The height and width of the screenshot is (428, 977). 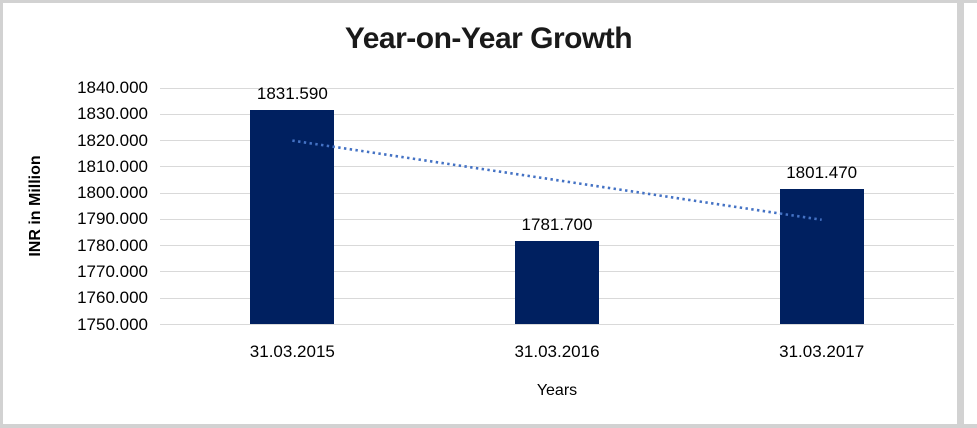 I want to click on x-category-label: 31.03.2017, so click(x=822, y=351).